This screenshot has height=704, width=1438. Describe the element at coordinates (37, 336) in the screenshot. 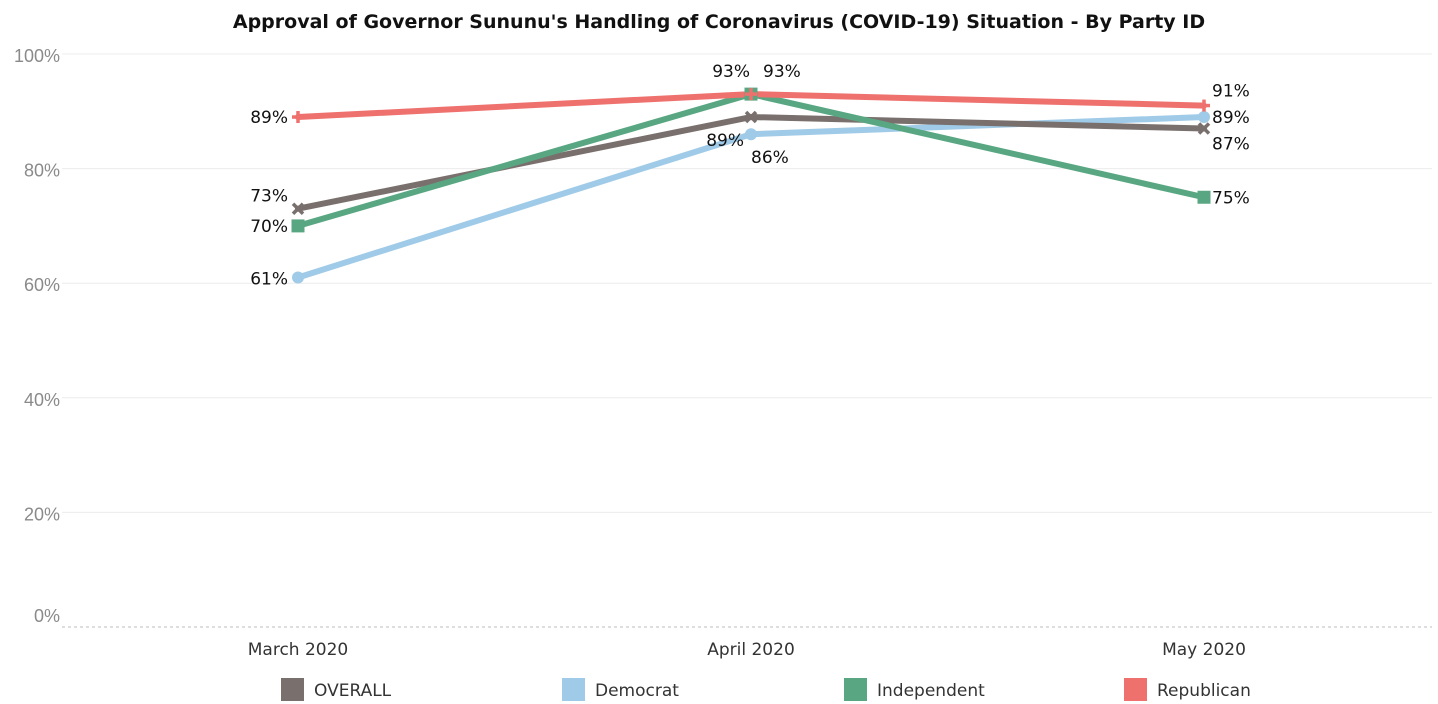

I see `y-axis: 0% 20% 40% 60% 80% 100%` at that location.